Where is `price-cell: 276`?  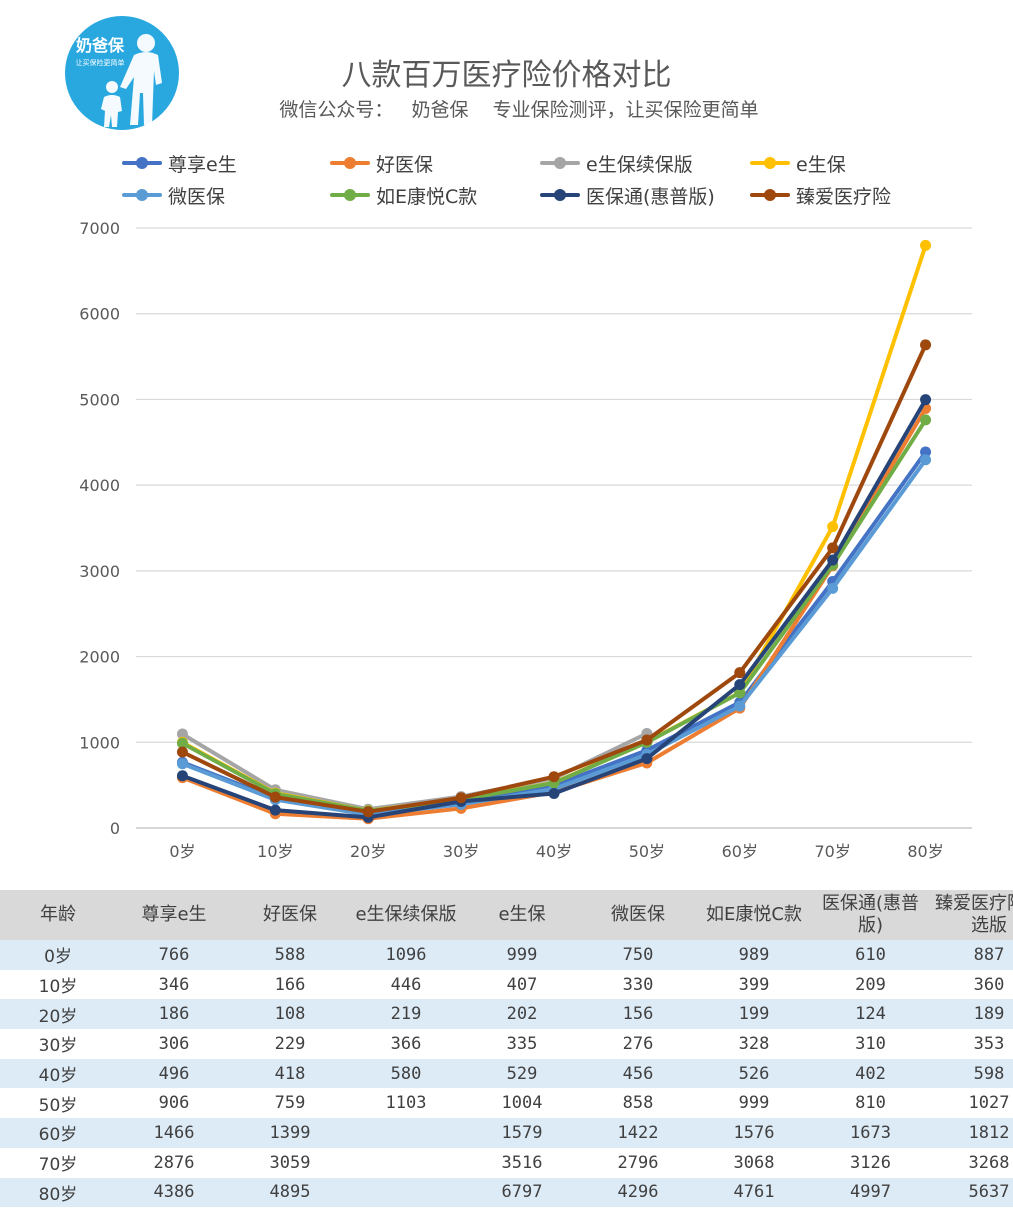 price-cell: 276 is located at coordinates (638, 1044).